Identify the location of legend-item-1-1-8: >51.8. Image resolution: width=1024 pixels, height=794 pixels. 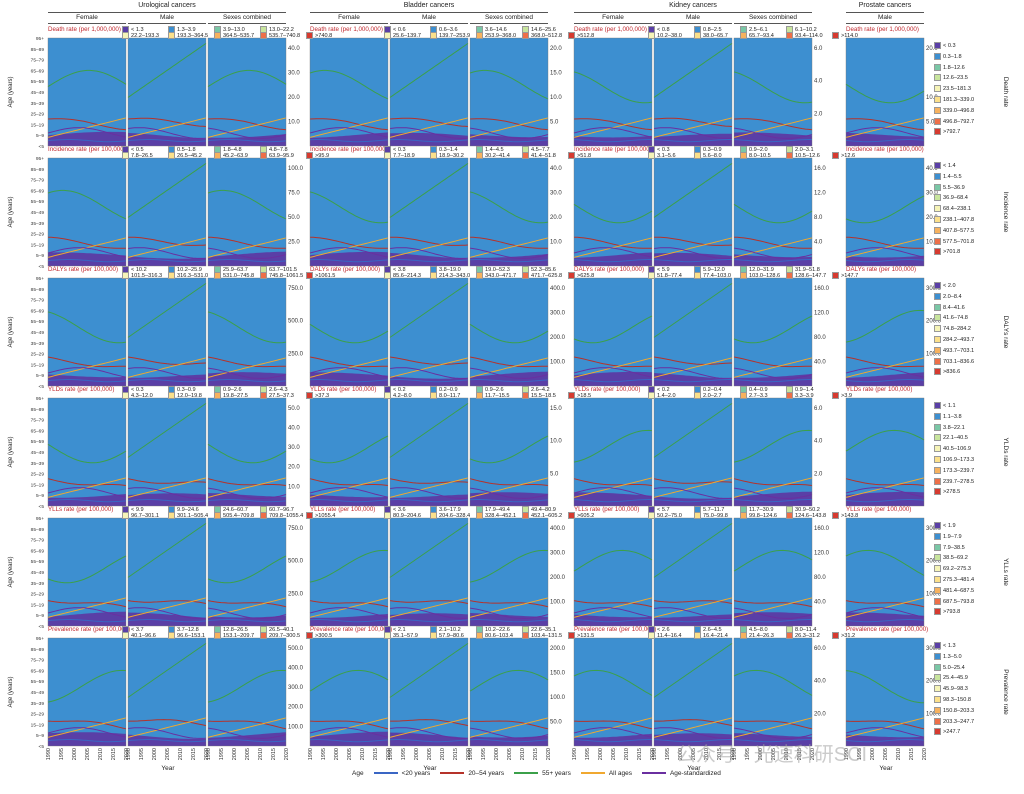
(579, 155).